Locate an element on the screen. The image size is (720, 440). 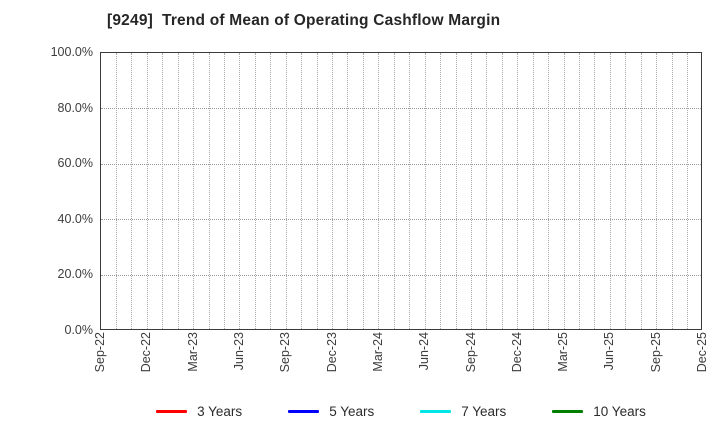
y-tick-label: 80.0% is located at coordinates (75, 107).